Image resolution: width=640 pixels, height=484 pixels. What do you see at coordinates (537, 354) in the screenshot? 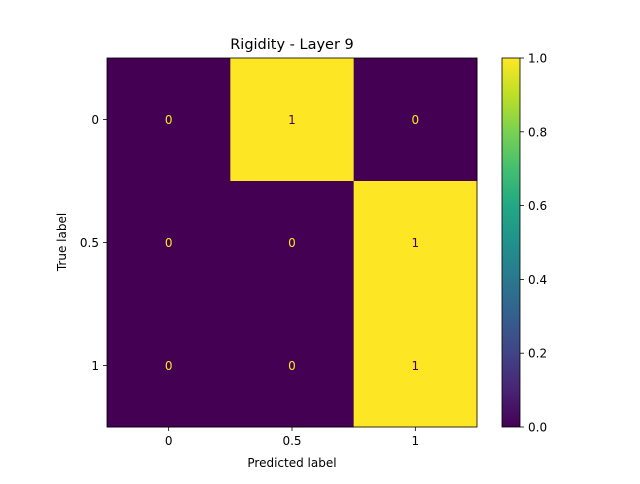
I see `colorbar-tick-label: 0.2` at bounding box center [537, 354].